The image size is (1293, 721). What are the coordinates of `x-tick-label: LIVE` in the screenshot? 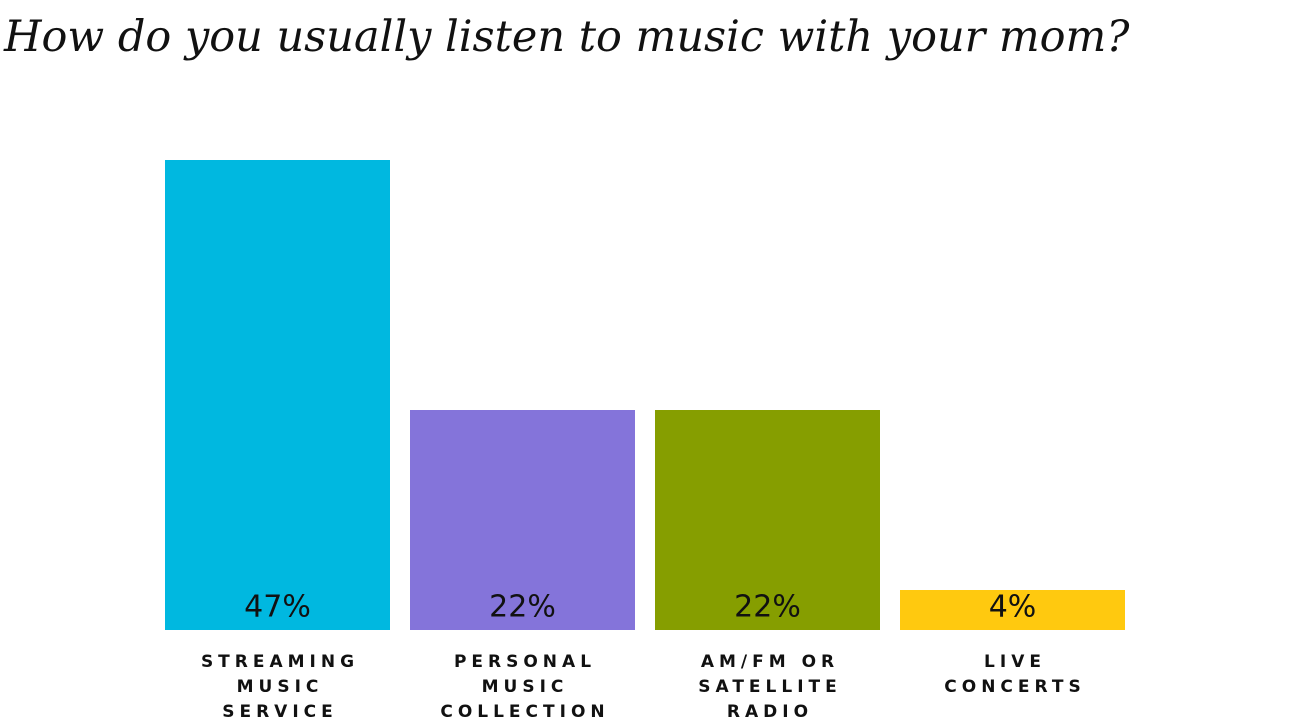 It's located at (1015, 662).